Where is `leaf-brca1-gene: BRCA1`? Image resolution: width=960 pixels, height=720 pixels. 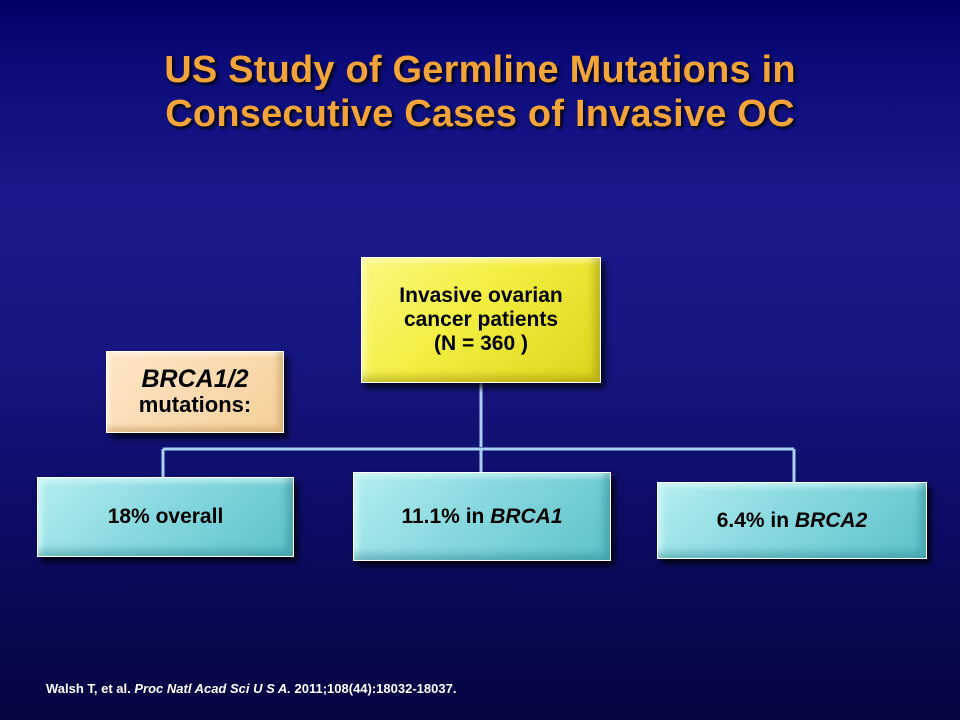 leaf-brca1-gene: BRCA1 is located at coordinates (526, 516).